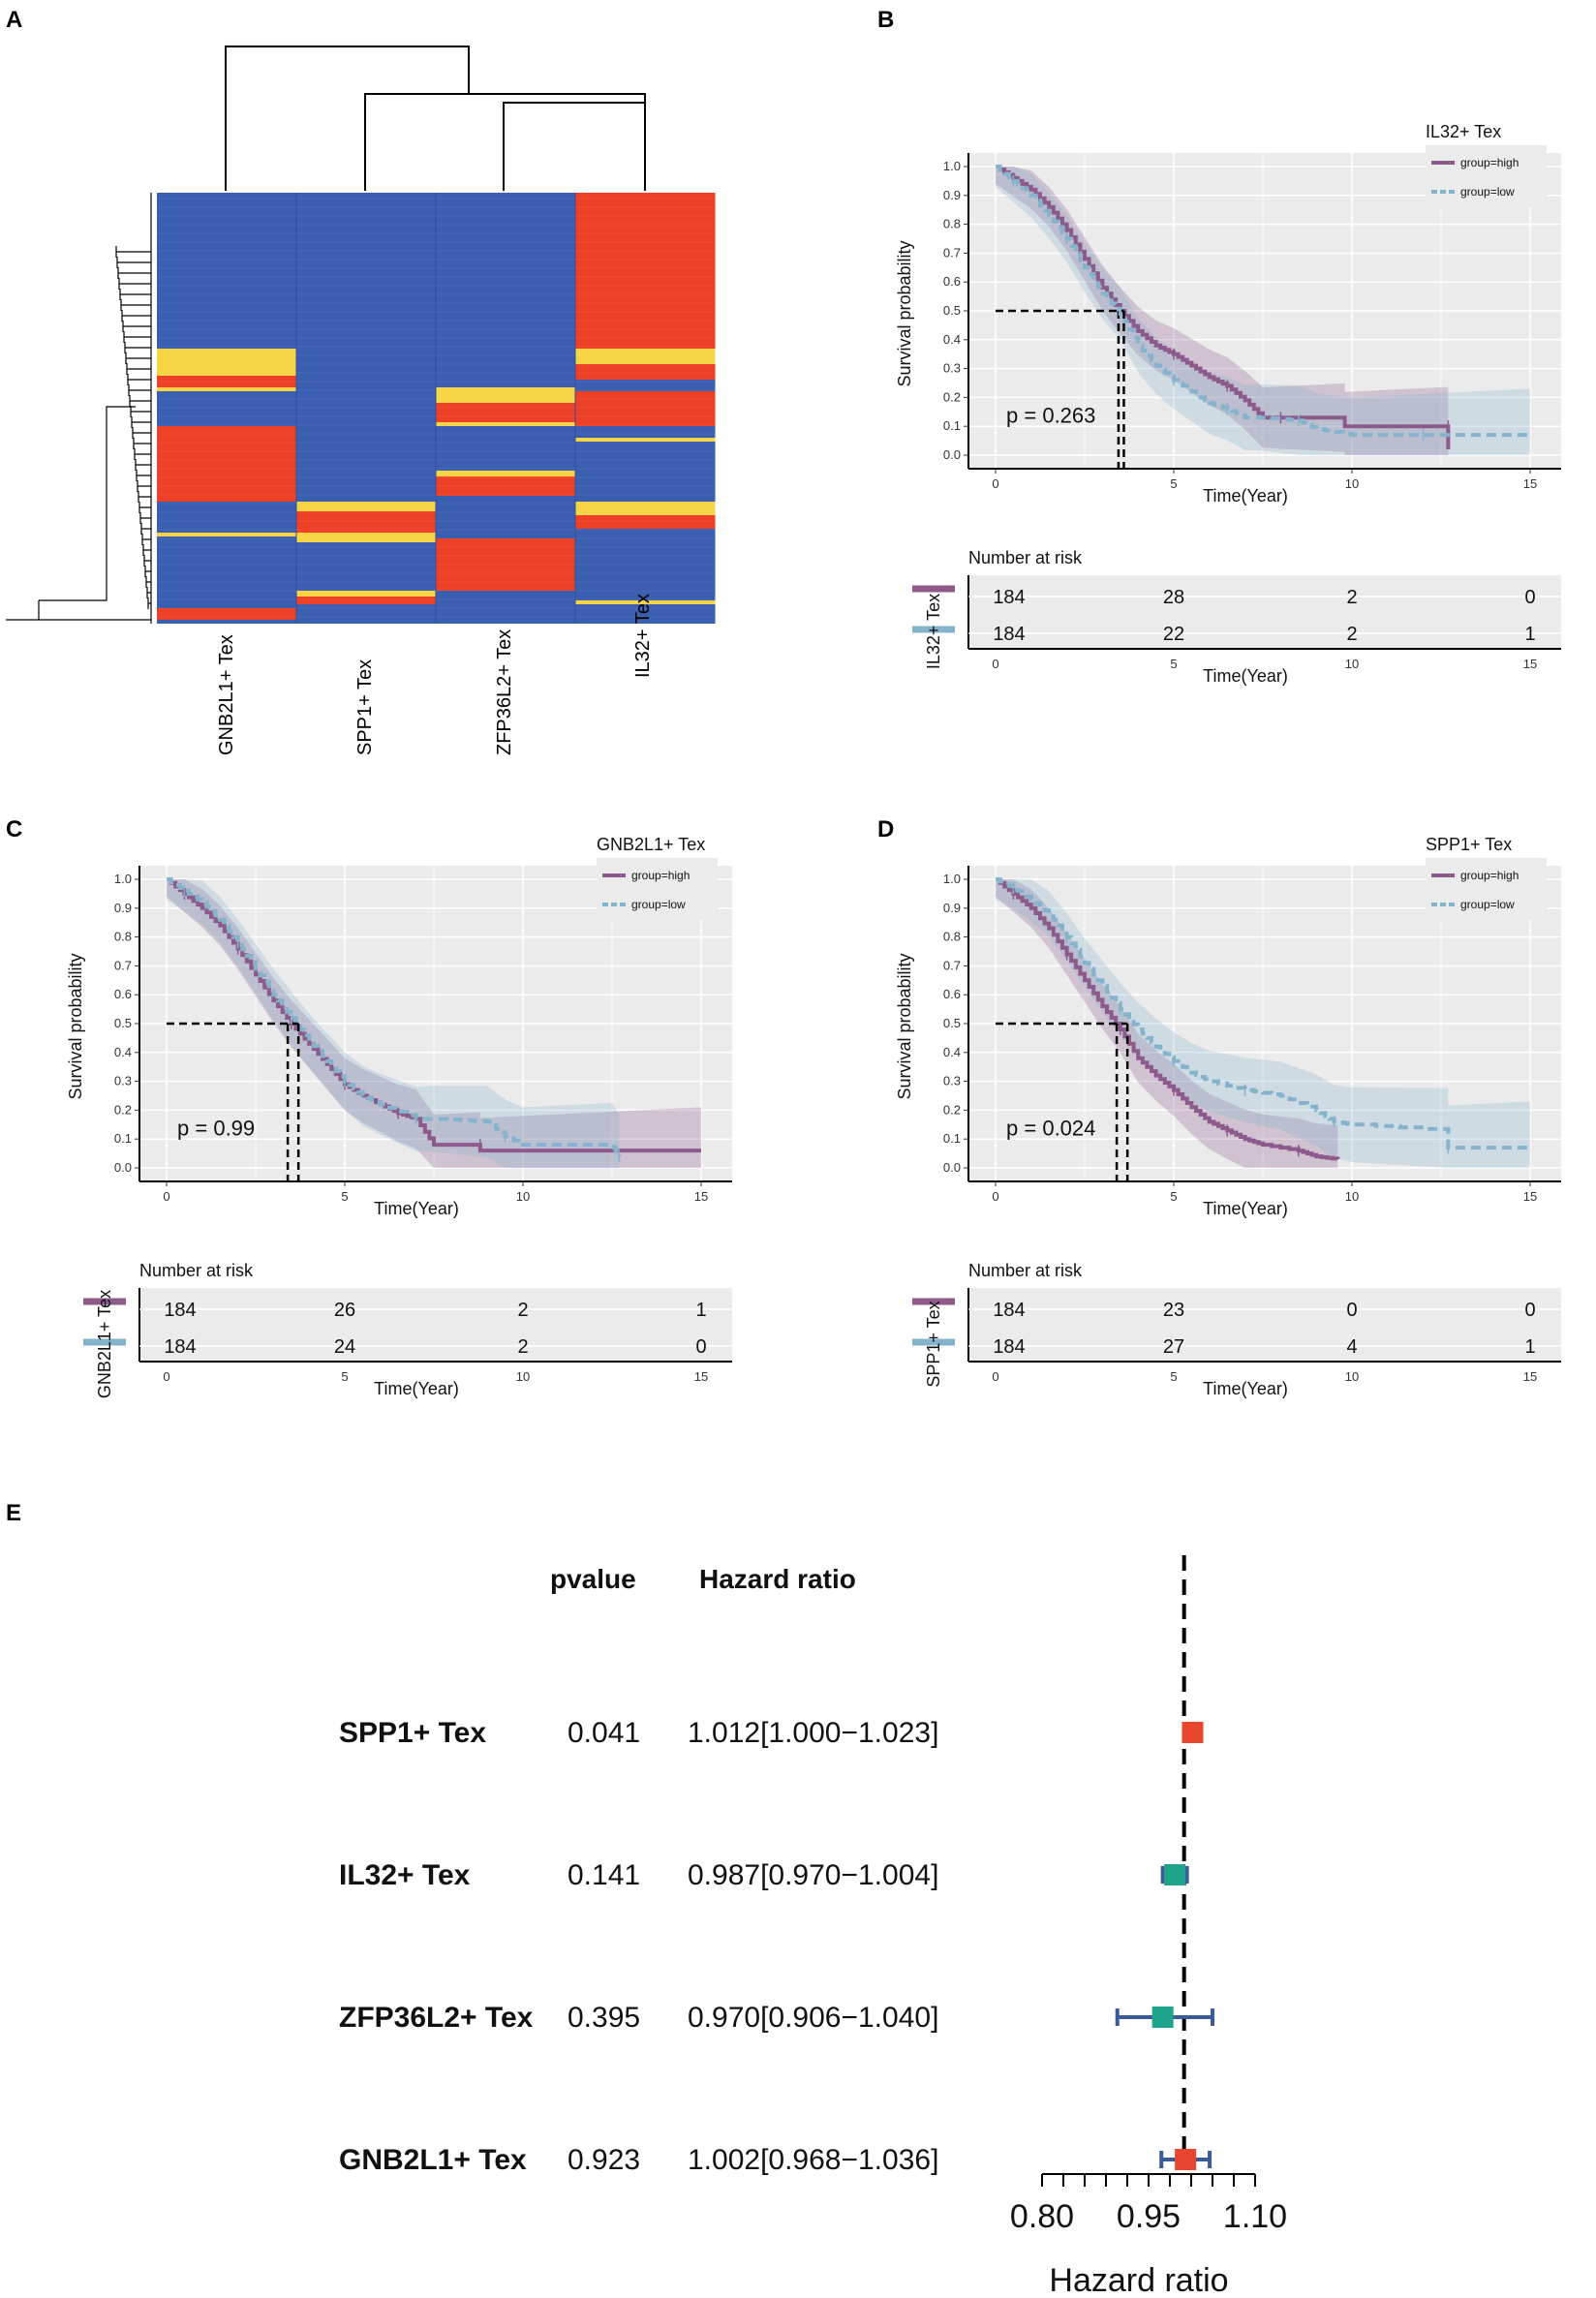 This screenshot has height=2298, width=1596. I want to click on y-tick-label: 0.7, so click(952, 252).